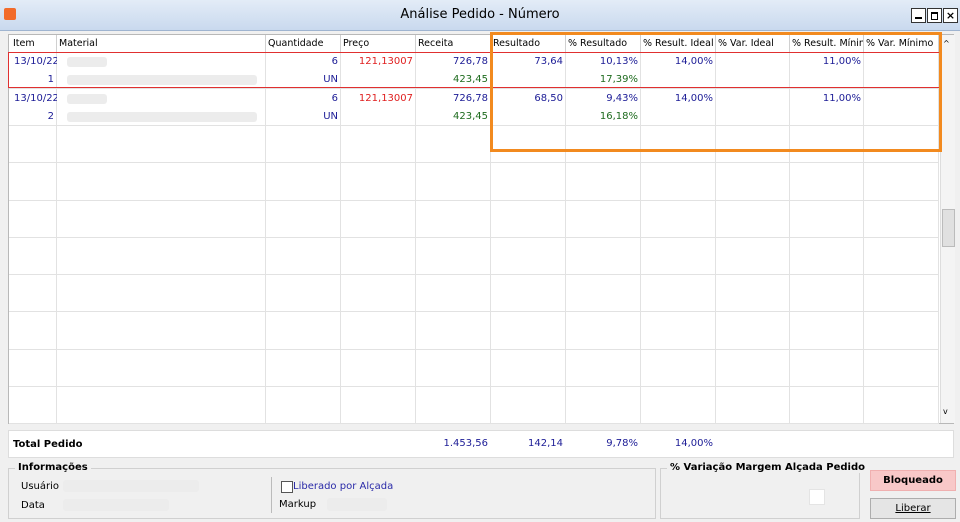  Describe the element at coordinates (678, 43) in the screenshot. I see `column-header: % Result. Ideal` at that location.